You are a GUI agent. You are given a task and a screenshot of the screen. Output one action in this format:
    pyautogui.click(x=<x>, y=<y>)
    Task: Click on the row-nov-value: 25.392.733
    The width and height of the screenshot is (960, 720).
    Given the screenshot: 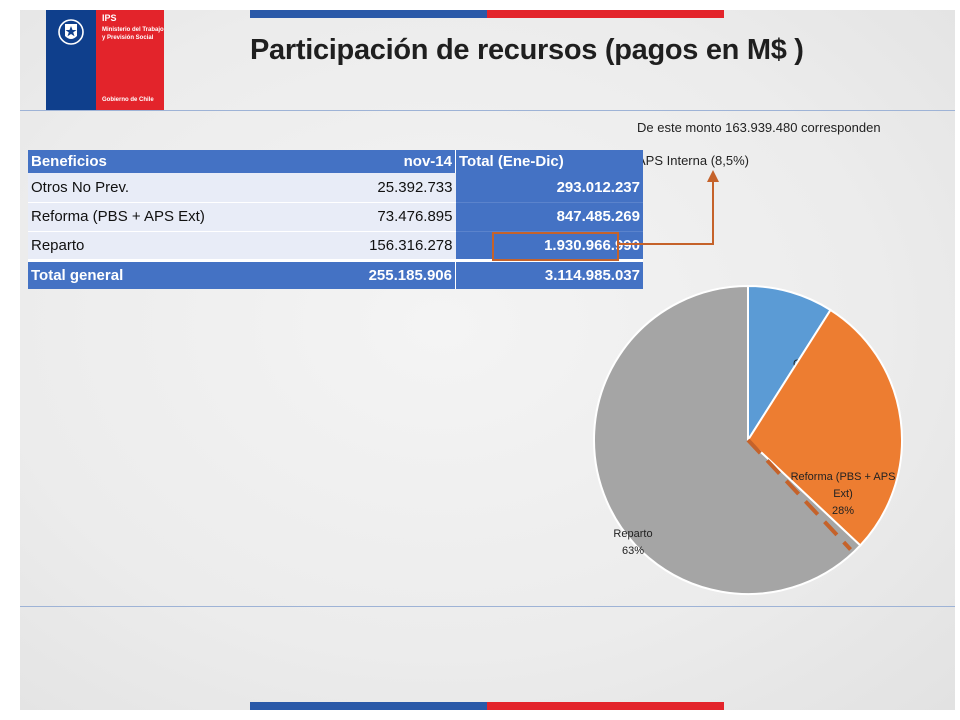 What is the action you would take?
    pyautogui.click(x=374, y=188)
    